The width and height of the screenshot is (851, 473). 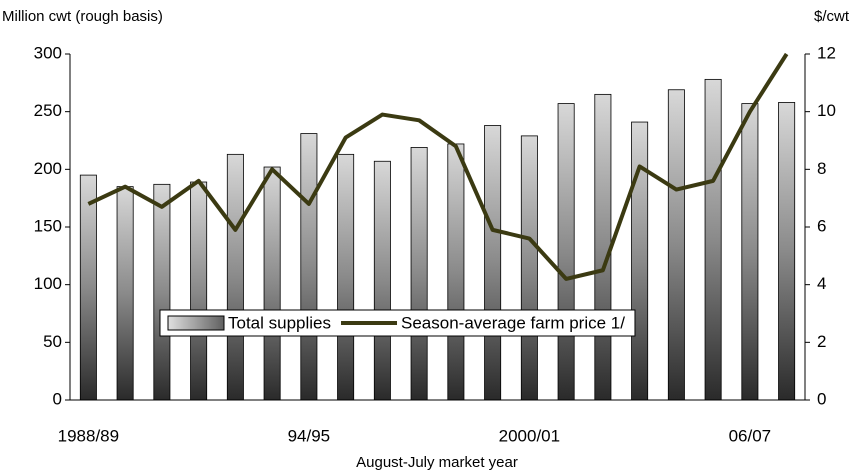 I want to click on y2-tick-label: 0, so click(x=821, y=398).